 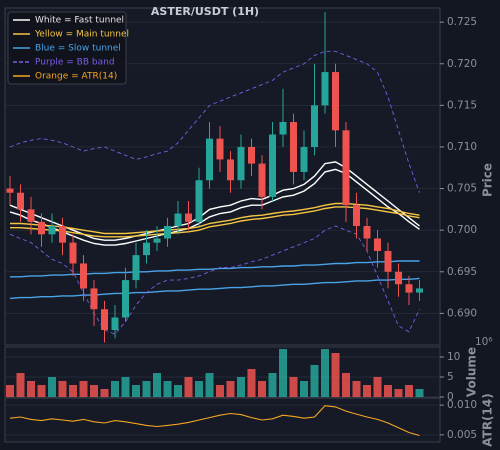 I want to click on legend-label: White = Fast tunnel, so click(x=79, y=21).